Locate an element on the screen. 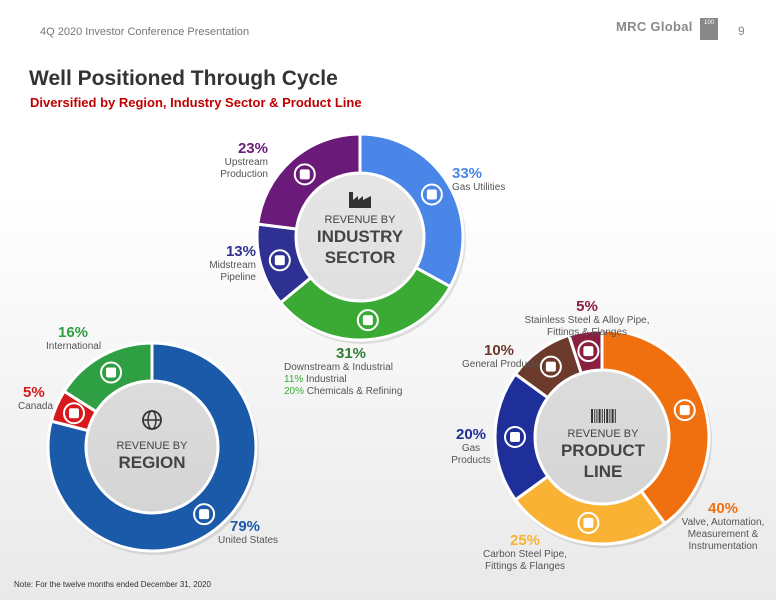 Image resolution: width=776 pixels, height=600 pixels. industry-center-line1: REVENUE BY is located at coordinates (360, 220).